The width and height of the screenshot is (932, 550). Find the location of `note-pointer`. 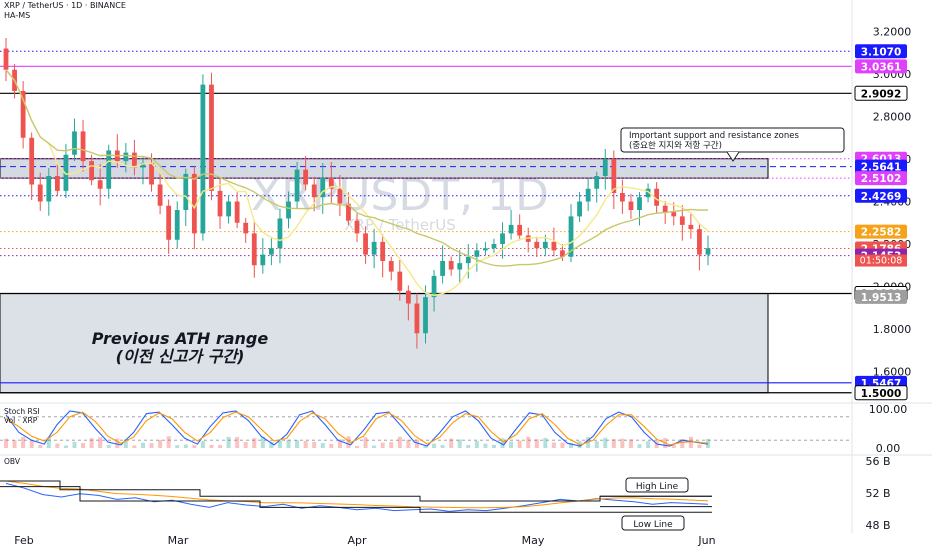

note-pointer is located at coordinates (733, 156).